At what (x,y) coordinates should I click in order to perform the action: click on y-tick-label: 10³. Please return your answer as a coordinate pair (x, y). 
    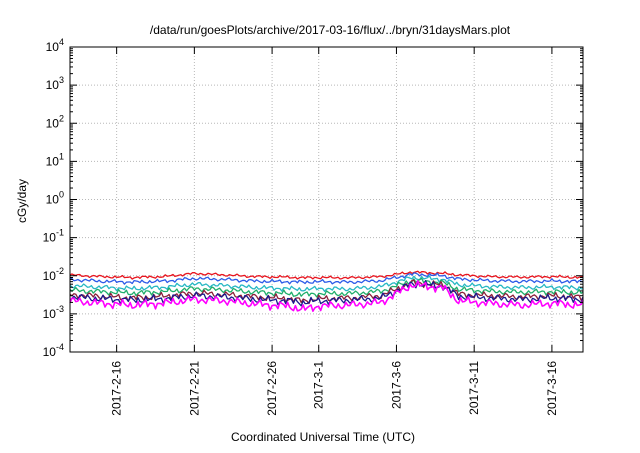
    Looking at the image, I should click on (55, 83).